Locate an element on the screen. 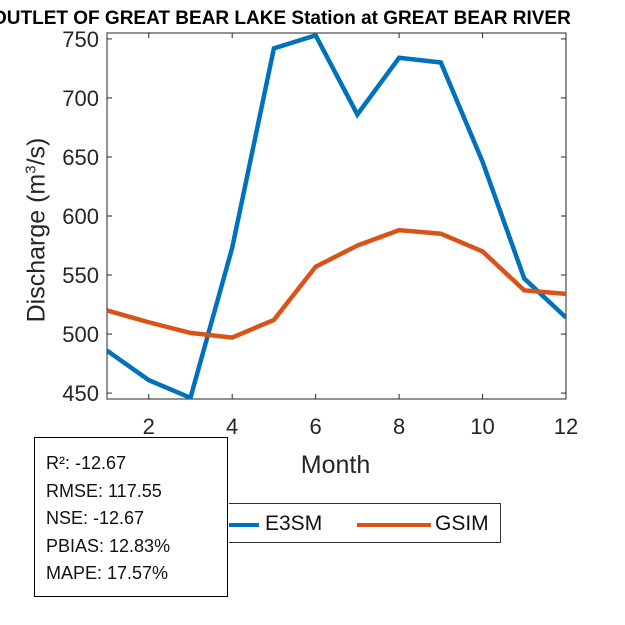 The width and height of the screenshot is (625, 625). stat-nse: NSE: -12.67 is located at coordinates (95, 518).